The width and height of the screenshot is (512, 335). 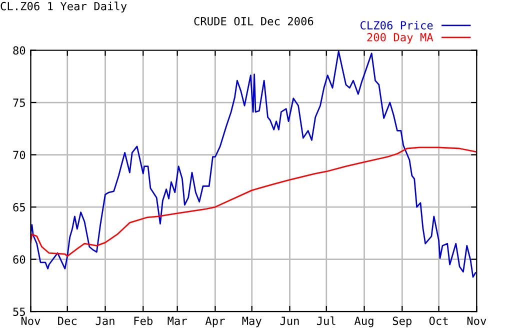 I want to click on x-tick-label: May, so click(x=252, y=322).